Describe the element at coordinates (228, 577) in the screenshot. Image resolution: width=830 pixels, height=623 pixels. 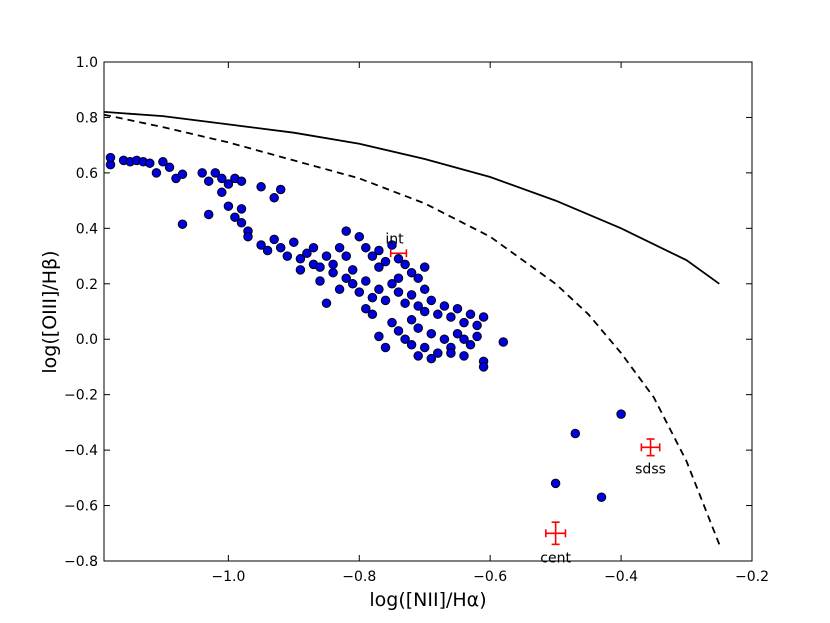
I see `x-tick-label: −1.0` at that location.